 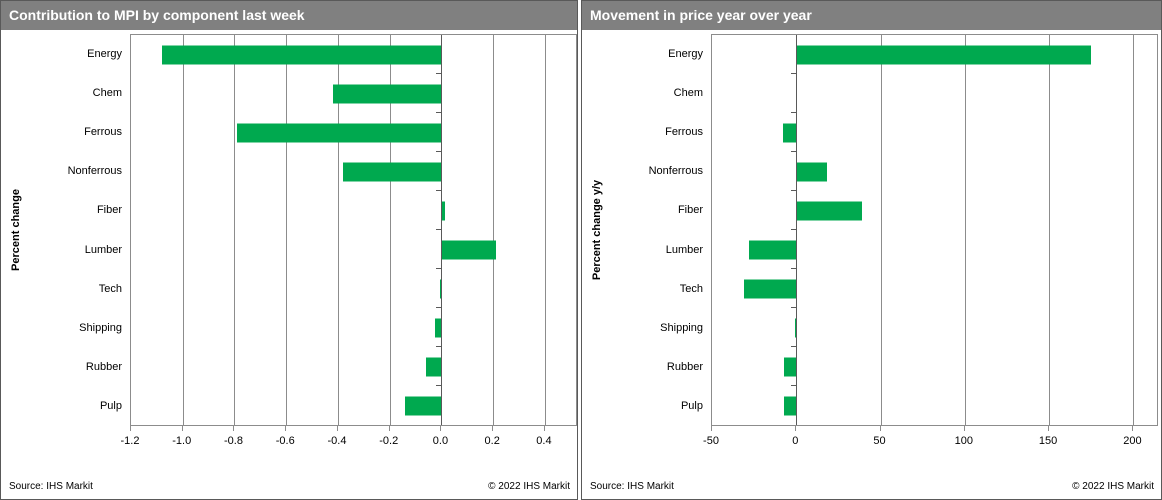 I want to click on right-chart-title: Movement in price year over year, so click(x=871, y=15).